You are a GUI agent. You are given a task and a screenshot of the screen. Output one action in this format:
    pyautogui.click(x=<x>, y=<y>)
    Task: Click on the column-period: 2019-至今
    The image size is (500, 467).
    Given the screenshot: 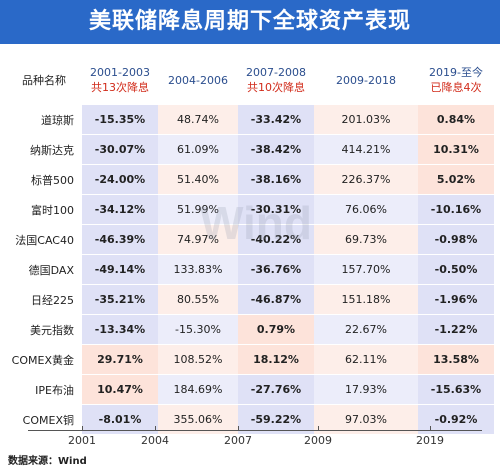 What is the action you would take?
    pyautogui.click(x=456, y=72)
    